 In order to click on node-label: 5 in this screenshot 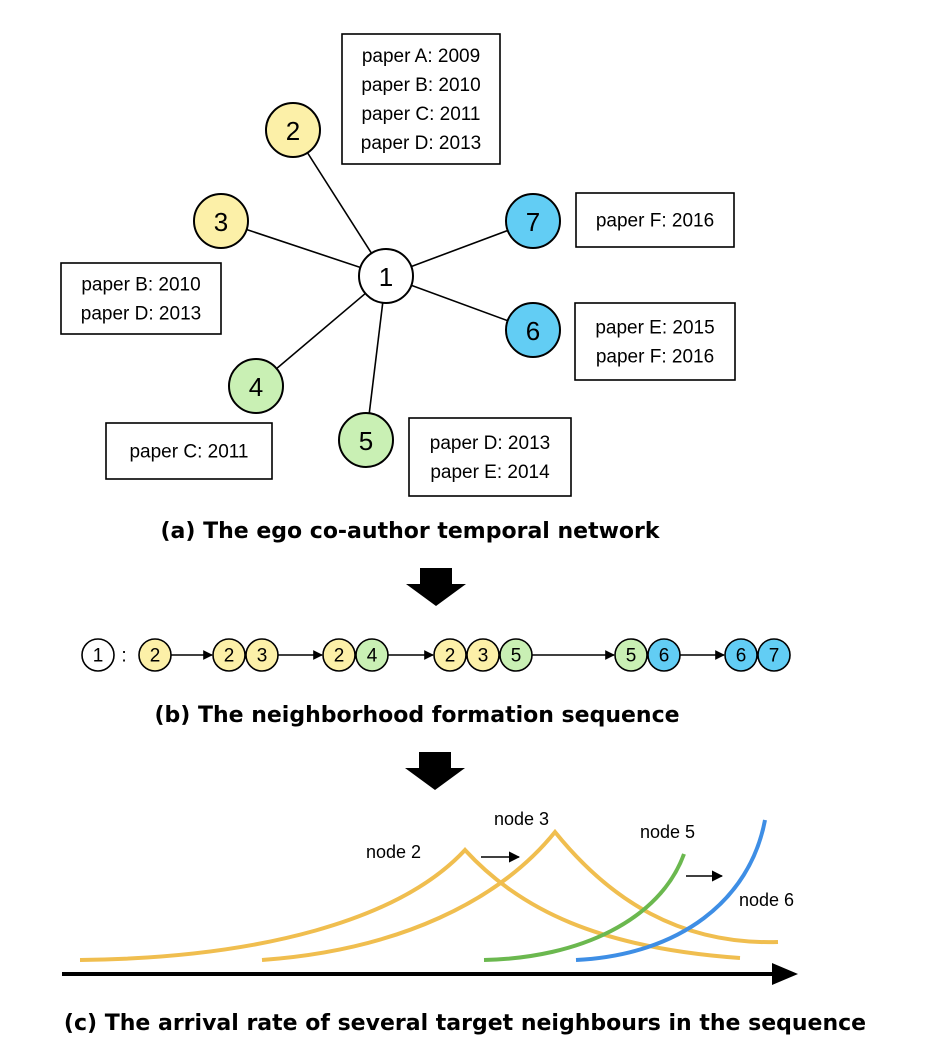, I will do `click(366, 441)`.